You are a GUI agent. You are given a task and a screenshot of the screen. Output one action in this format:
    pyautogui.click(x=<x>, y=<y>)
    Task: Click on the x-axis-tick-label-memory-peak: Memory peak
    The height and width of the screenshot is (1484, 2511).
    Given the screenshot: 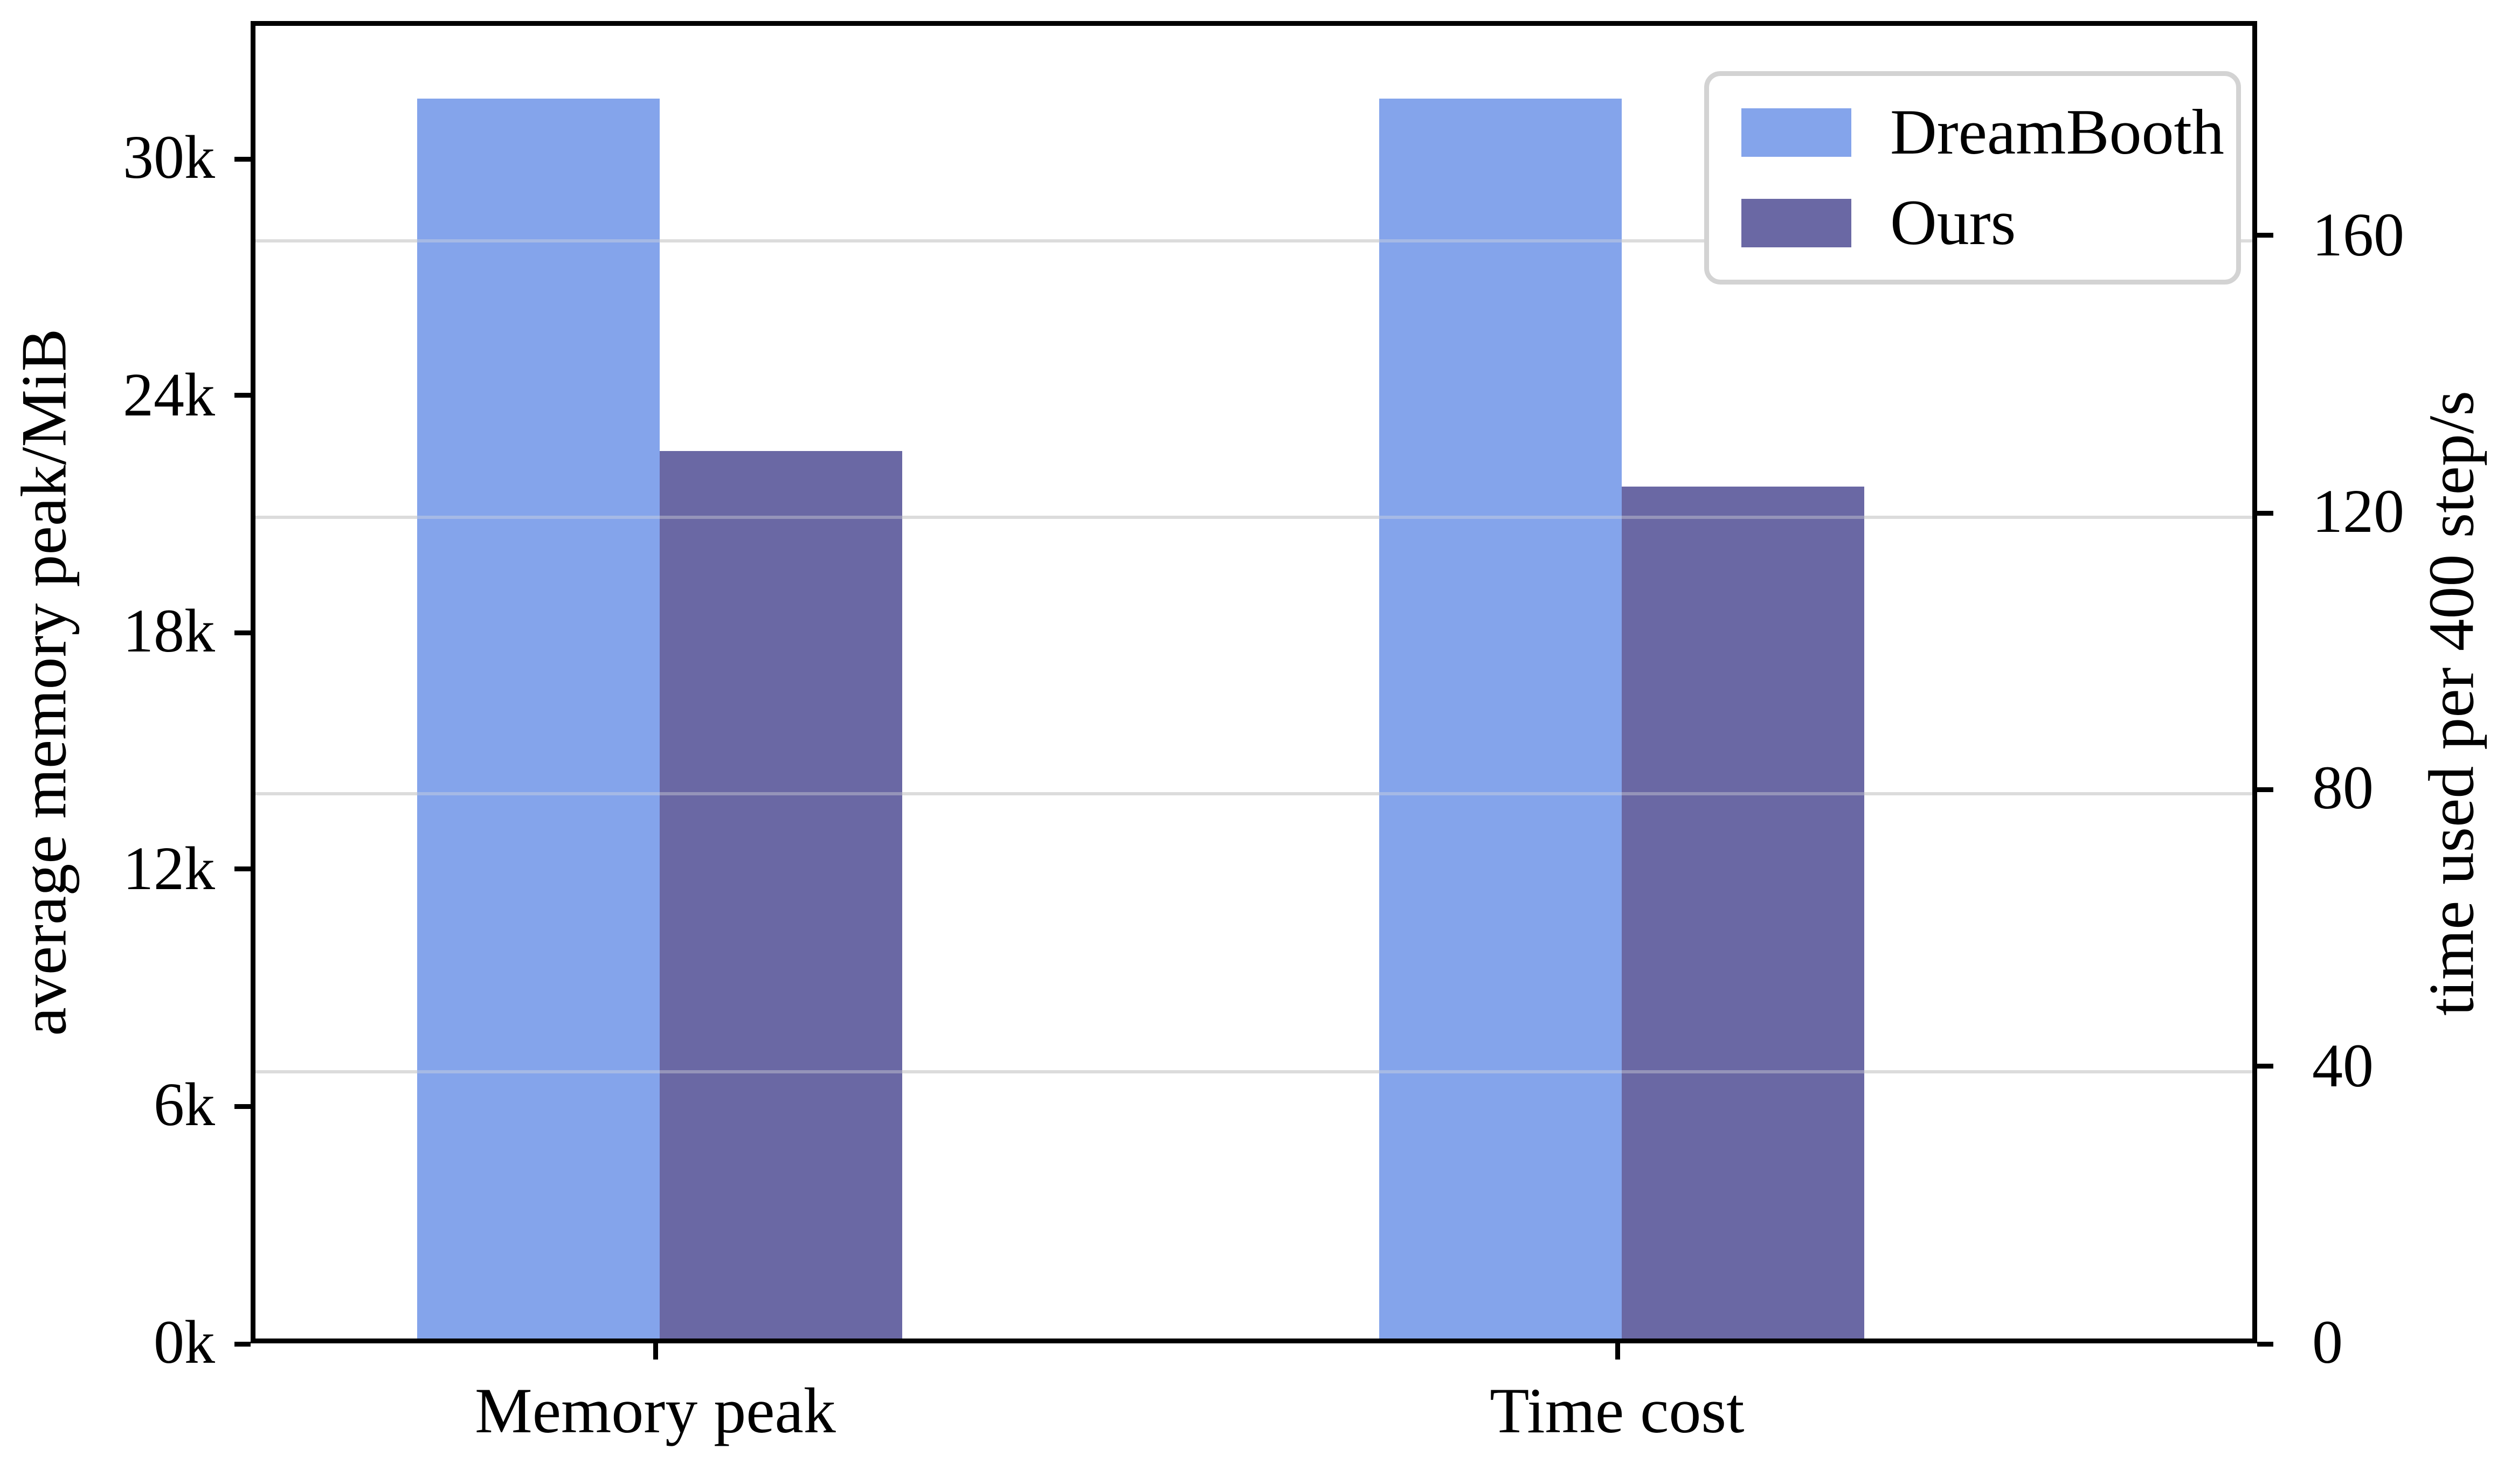 What is the action you would take?
    pyautogui.click(x=655, y=1410)
    